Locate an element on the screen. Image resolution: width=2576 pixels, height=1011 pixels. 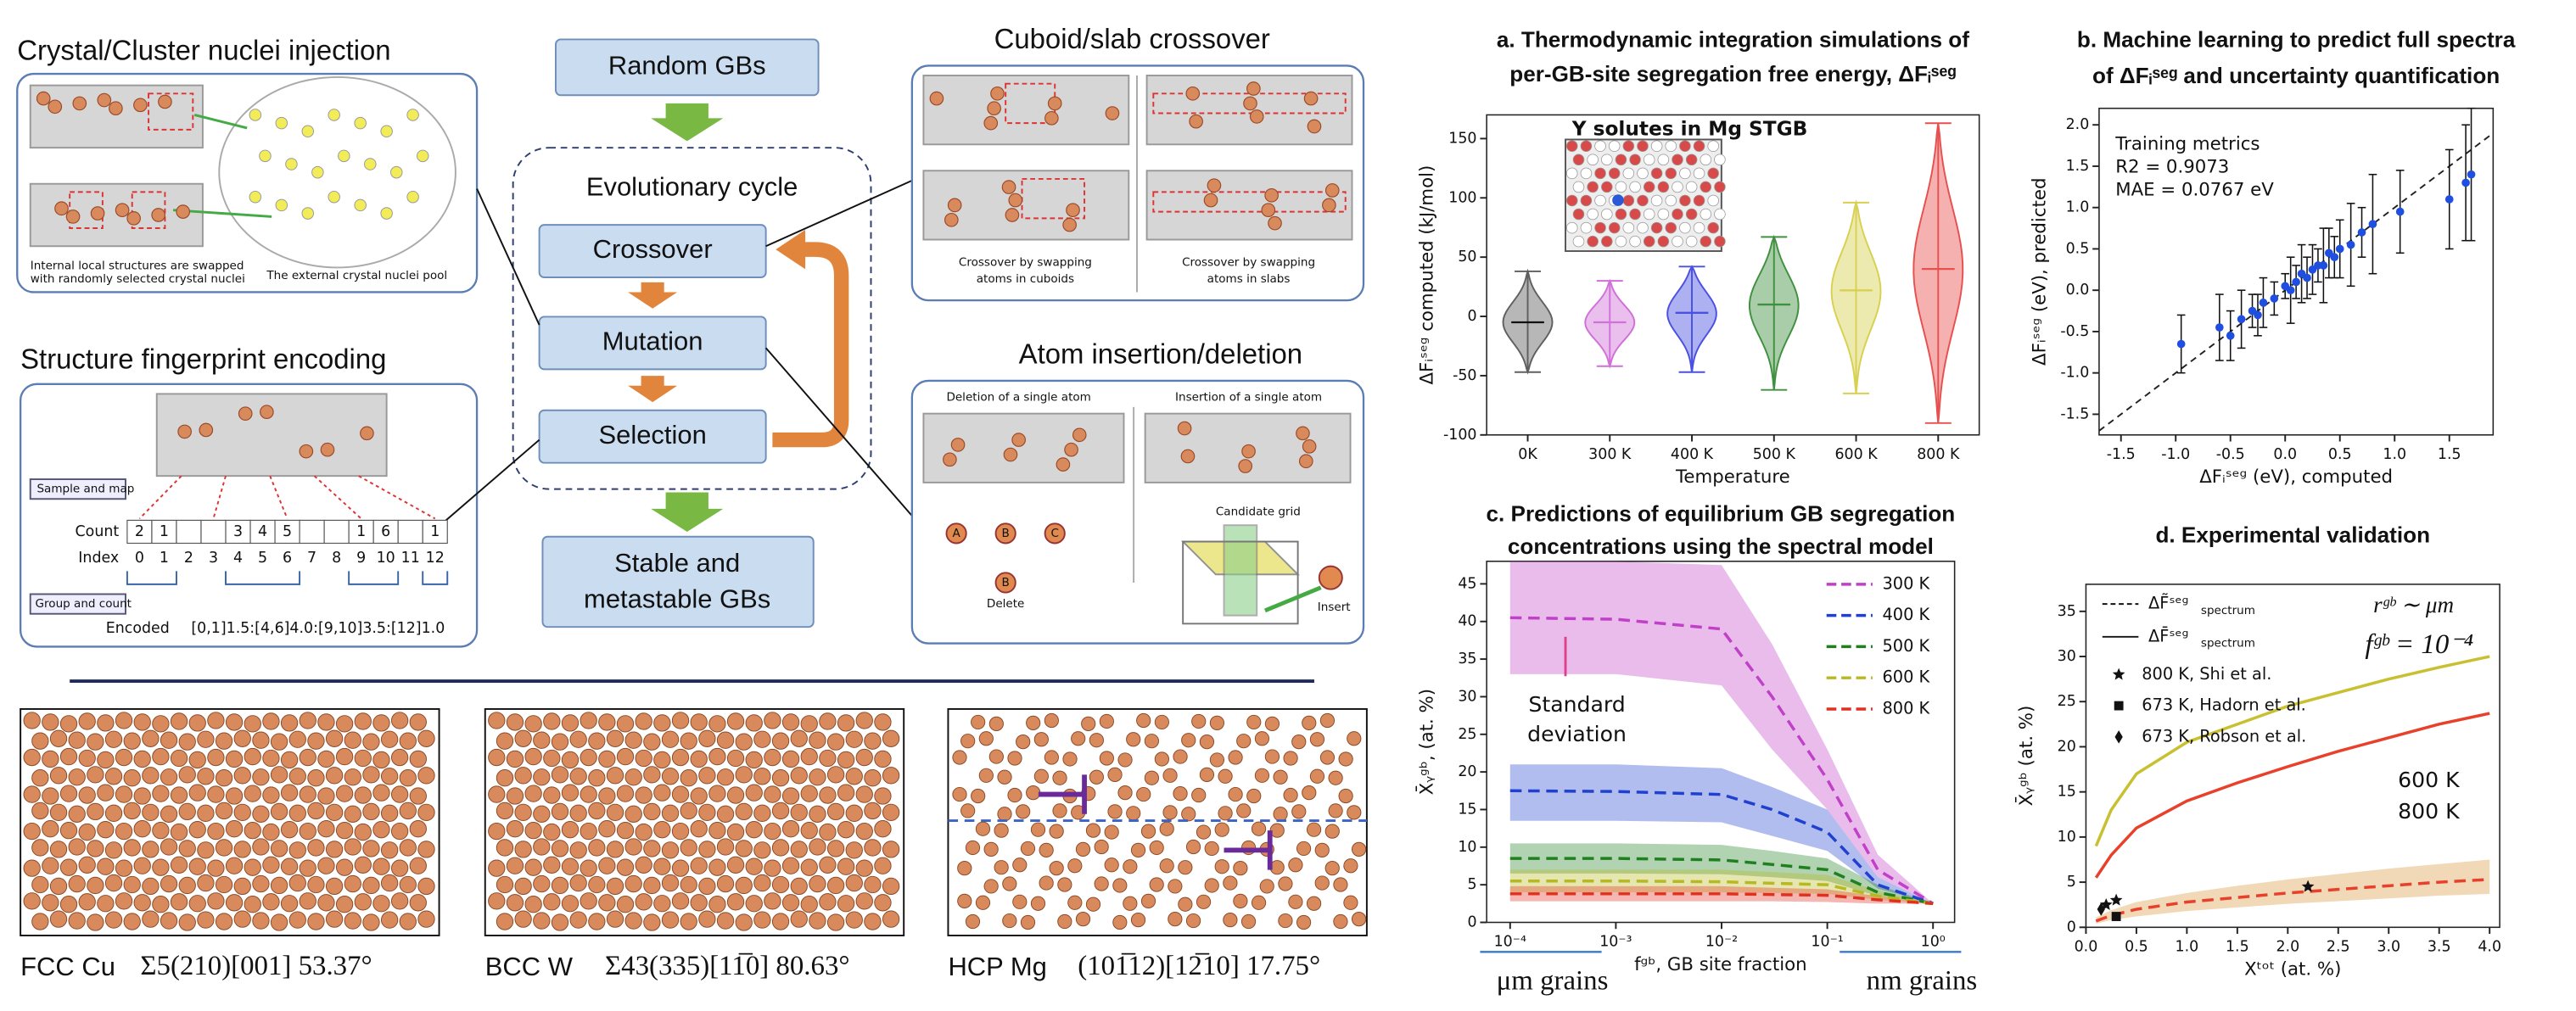
annotation: nm grains is located at coordinates (1923, 981).